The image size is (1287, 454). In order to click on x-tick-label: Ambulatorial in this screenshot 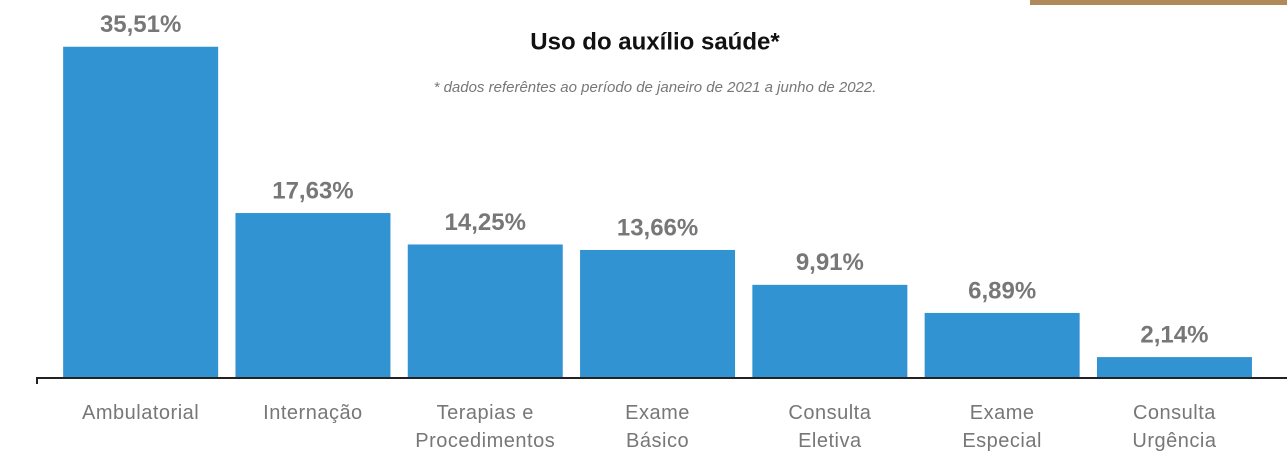, I will do `click(141, 413)`.